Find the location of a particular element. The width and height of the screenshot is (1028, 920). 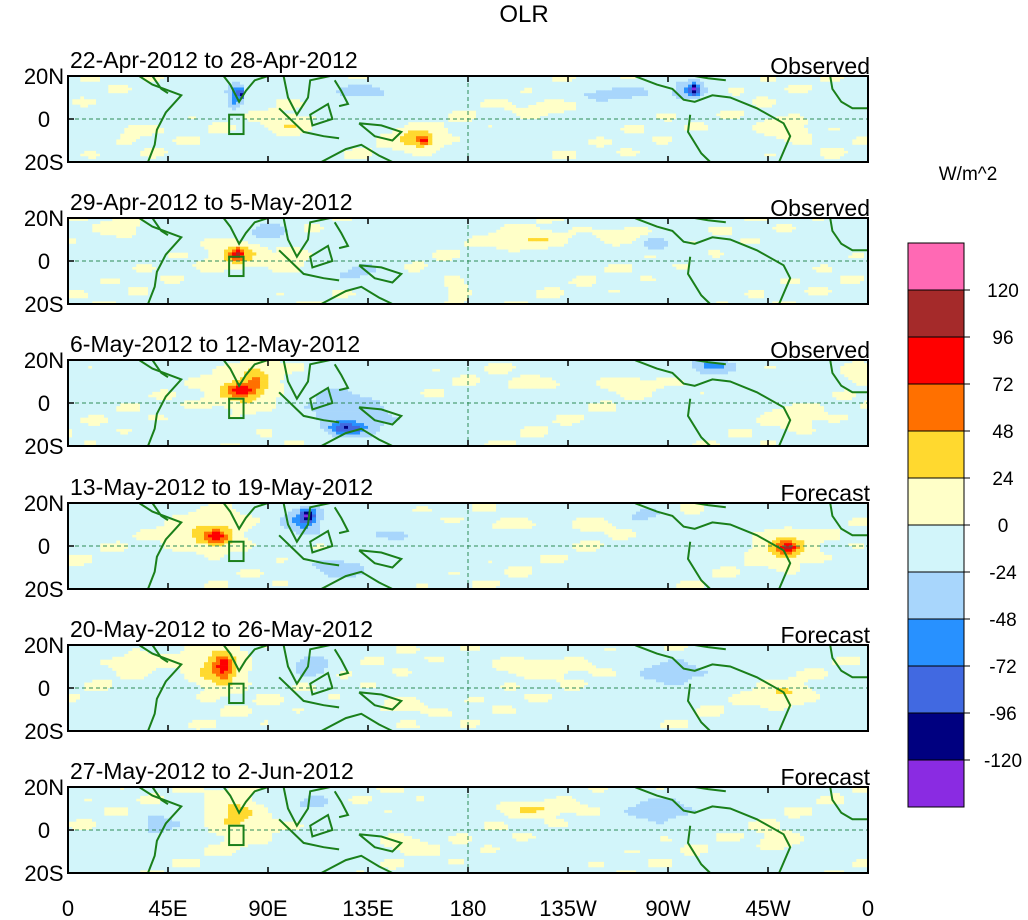

panel-2: 20N 0 20S 29-Apr-2012 to 5-May-2012 Observed is located at coordinates (447, 253).